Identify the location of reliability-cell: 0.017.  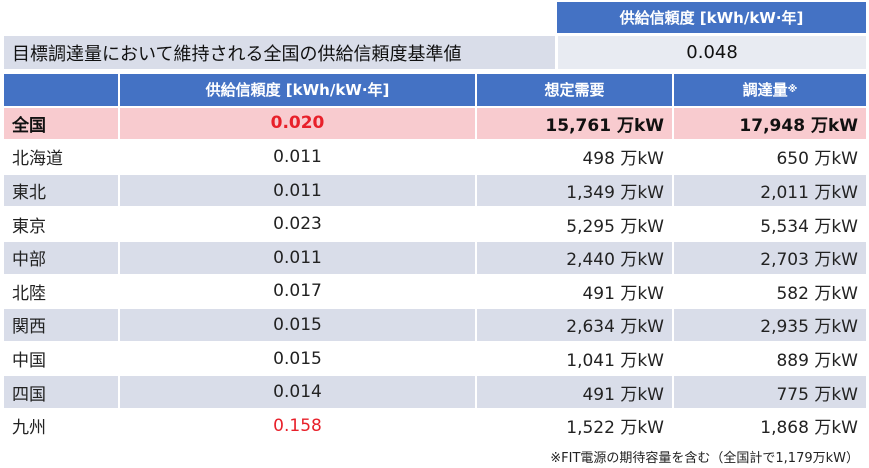
(298, 291).